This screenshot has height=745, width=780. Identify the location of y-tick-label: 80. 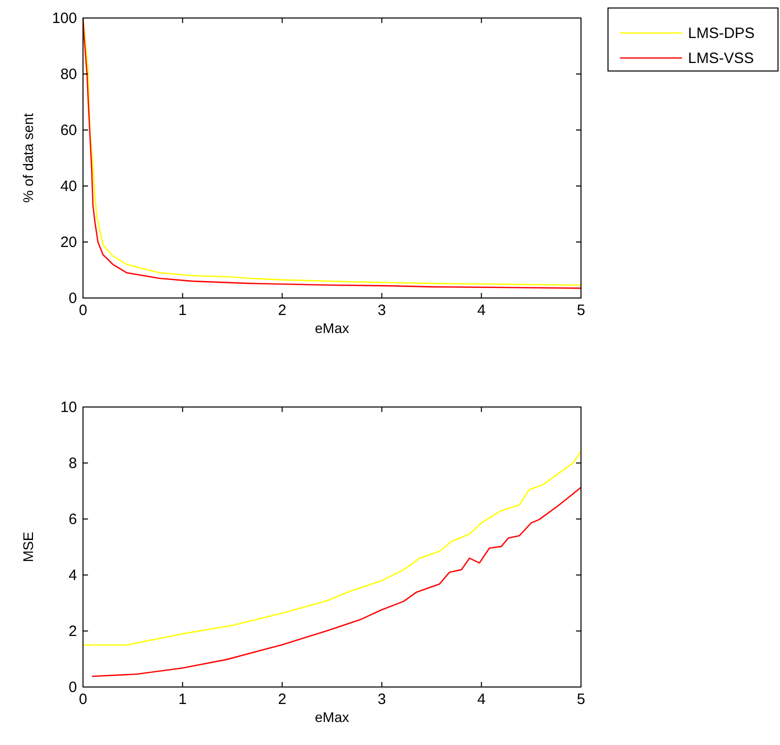
(68, 74).